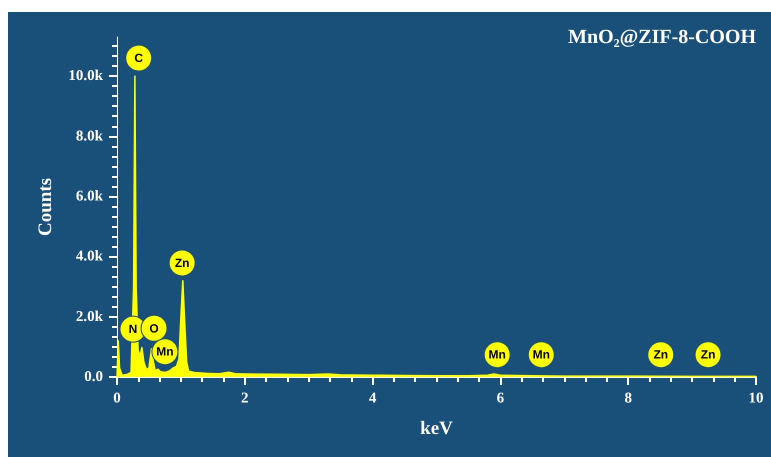 This screenshot has width=771, height=457. I want to click on y-tick-label: 2.0k, so click(90, 316).